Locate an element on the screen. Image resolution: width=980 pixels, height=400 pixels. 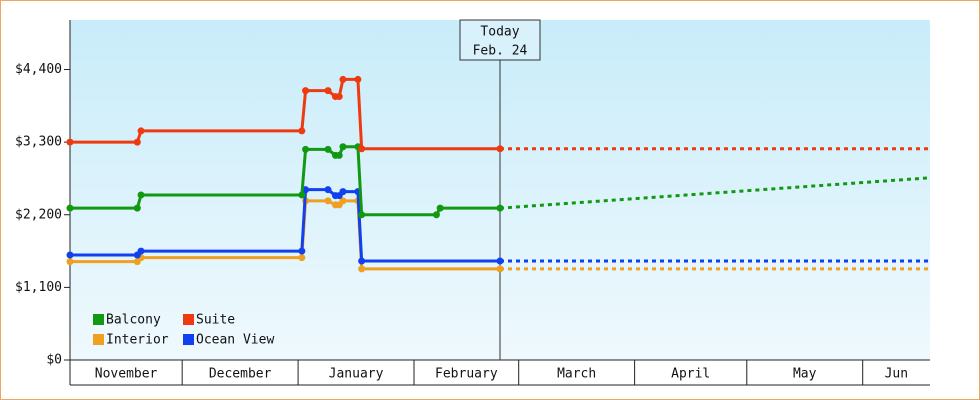
x-tick-label: Jun is located at coordinates (896, 374).